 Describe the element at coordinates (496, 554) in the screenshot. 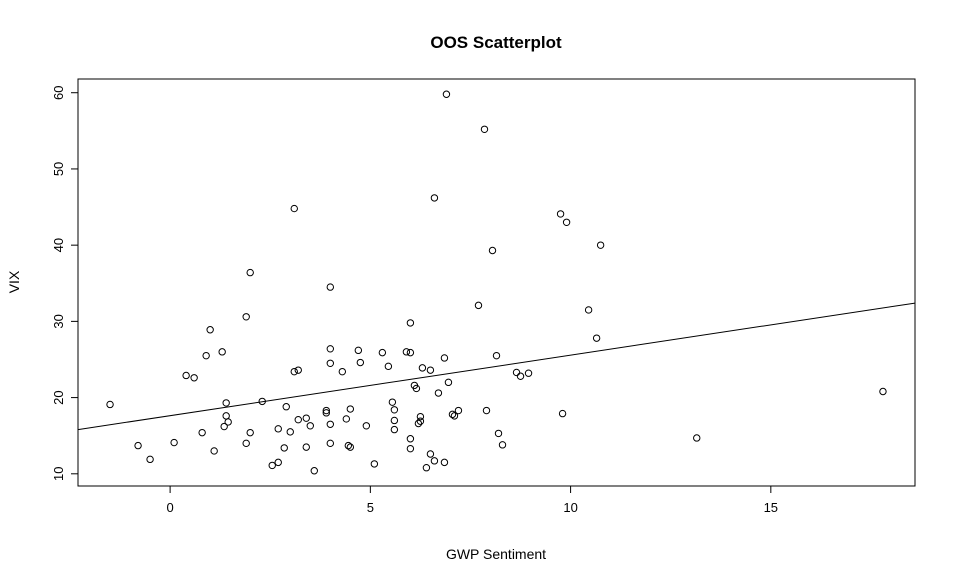

I see `x-axis-label: GWP Sentiment` at that location.